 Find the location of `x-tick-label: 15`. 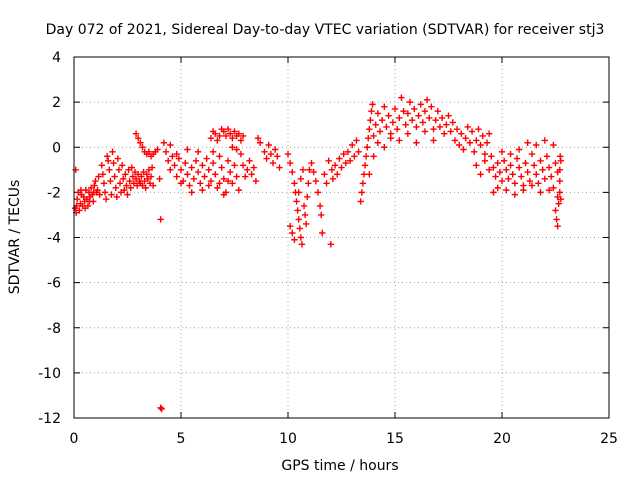

x-tick-label: 15 is located at coordinates (395, 439).